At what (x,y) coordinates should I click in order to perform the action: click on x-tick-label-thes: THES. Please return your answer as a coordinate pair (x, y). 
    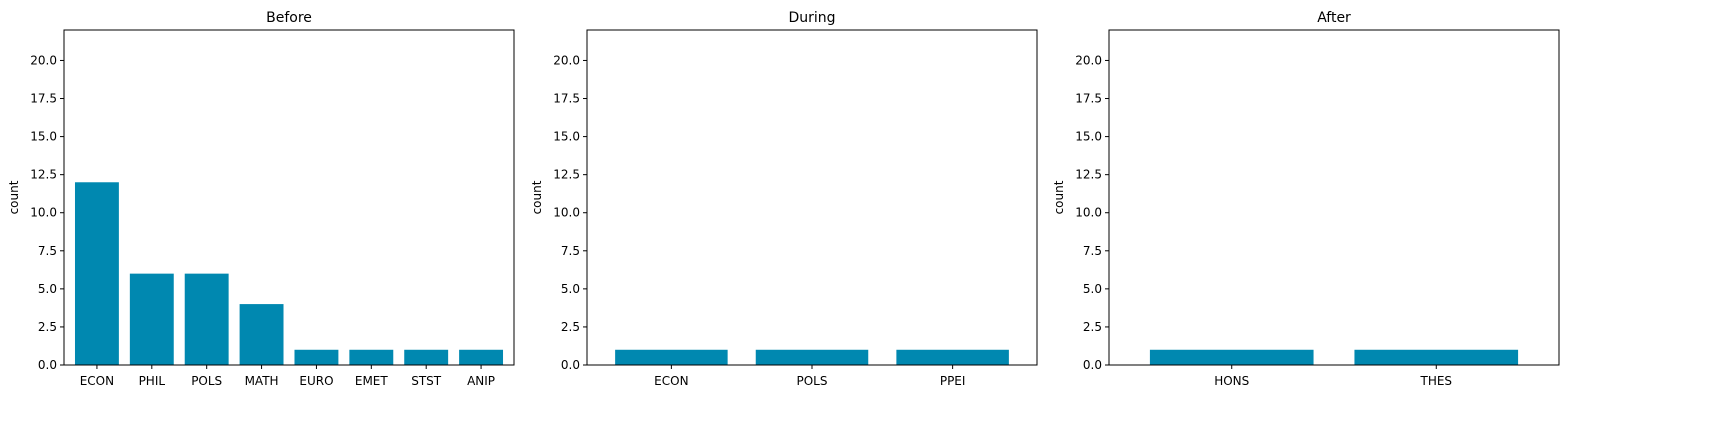
    Looking at the image, I should click on (1435, 381).